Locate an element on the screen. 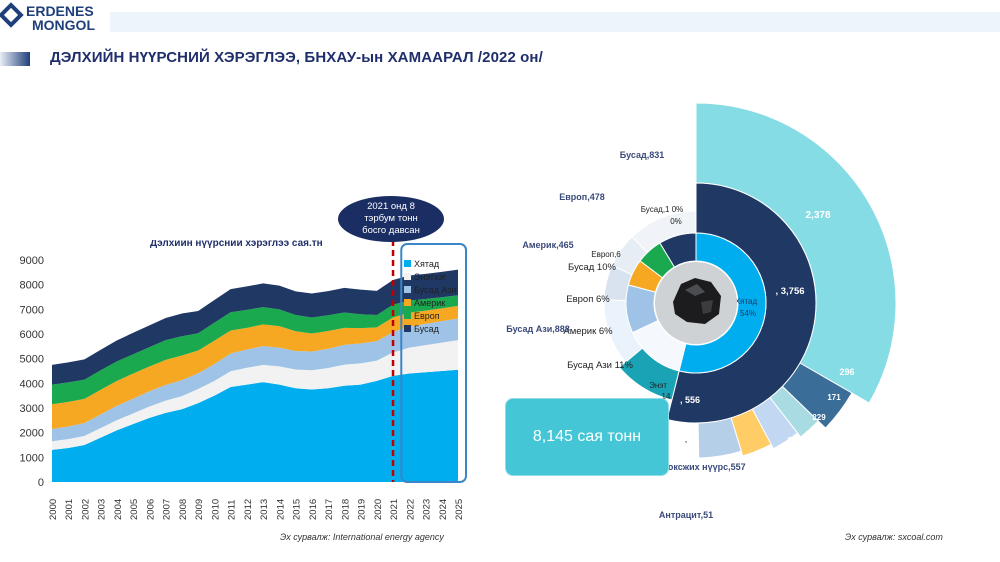 The width and height of the screenshot is (1000, 562). x-tick-label: 2008 is located at coordinates (183, 509).